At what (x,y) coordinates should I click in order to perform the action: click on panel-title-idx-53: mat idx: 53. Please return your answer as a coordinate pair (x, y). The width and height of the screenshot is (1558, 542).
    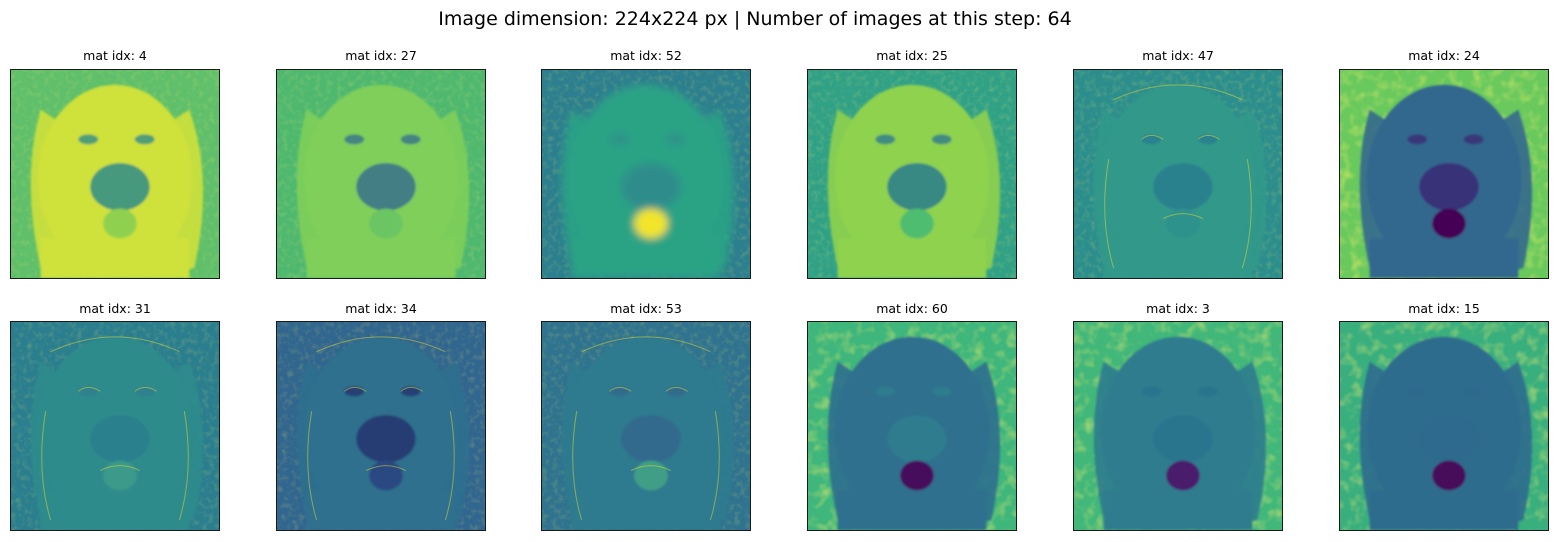
    Looking at the image, I should click on (646, 308).